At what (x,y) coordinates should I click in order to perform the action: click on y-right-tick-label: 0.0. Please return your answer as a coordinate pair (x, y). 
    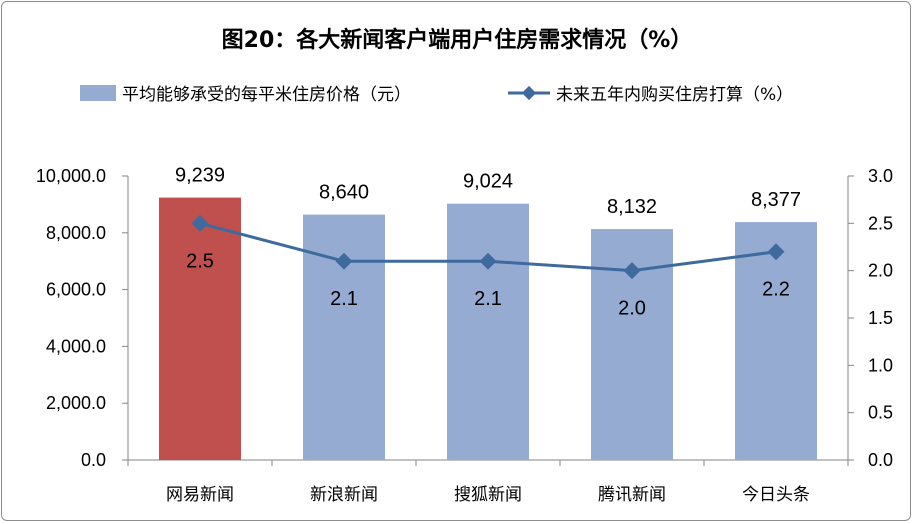
    Looking at the image, I should click on (880, 460).